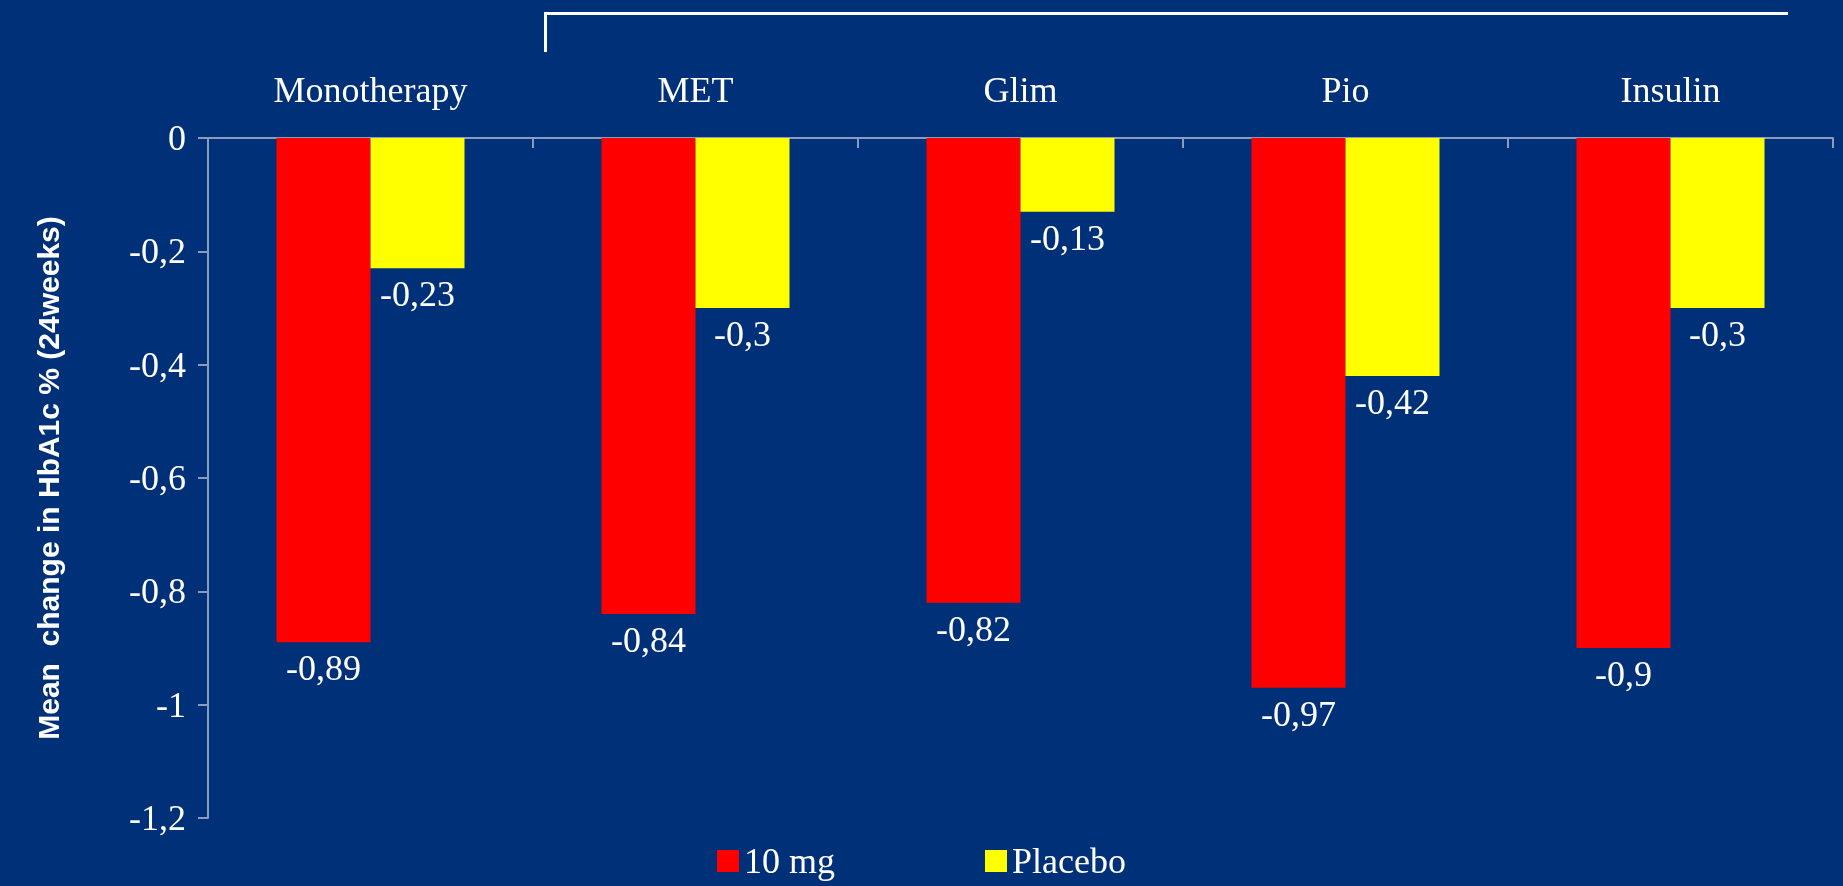 Image resolution: width=1843 pixels, height=886 pixels. Describe the element at coordinates (1623, 674) in the screenshot. I see `data-label: -0,9` at that location.